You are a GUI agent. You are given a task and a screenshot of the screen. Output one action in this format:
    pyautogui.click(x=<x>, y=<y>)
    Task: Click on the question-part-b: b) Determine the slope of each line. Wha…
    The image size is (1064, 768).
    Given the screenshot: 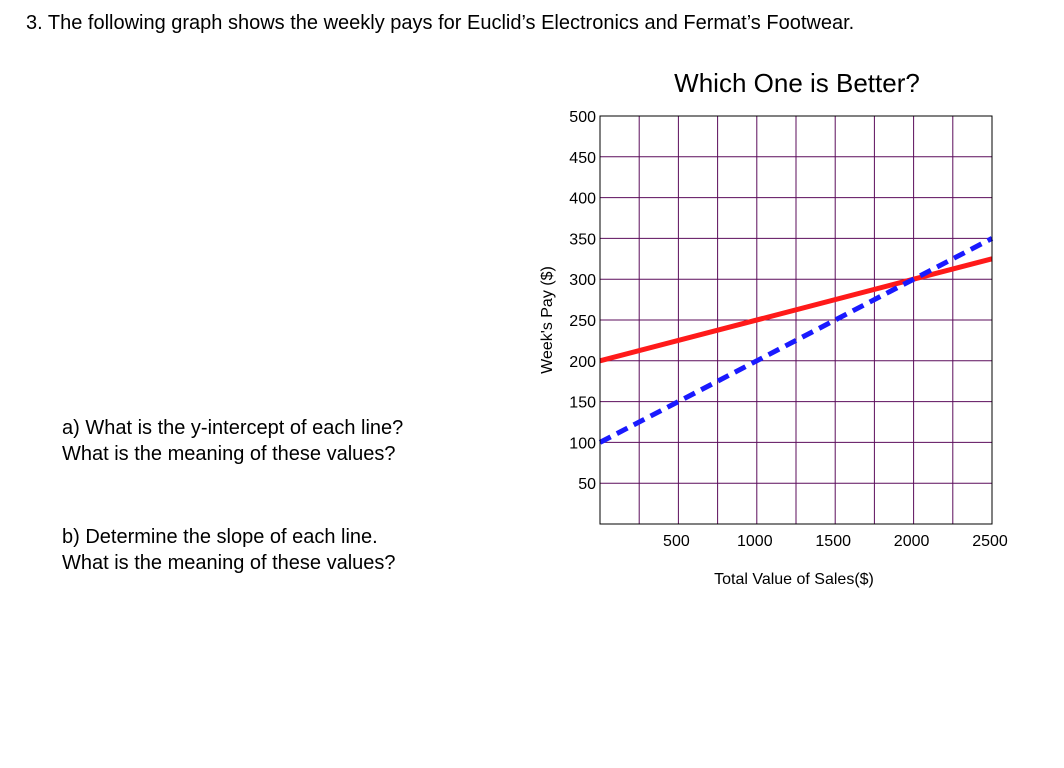 What is the action you would take?
    pyautogui.click(x=229, y=550)
    